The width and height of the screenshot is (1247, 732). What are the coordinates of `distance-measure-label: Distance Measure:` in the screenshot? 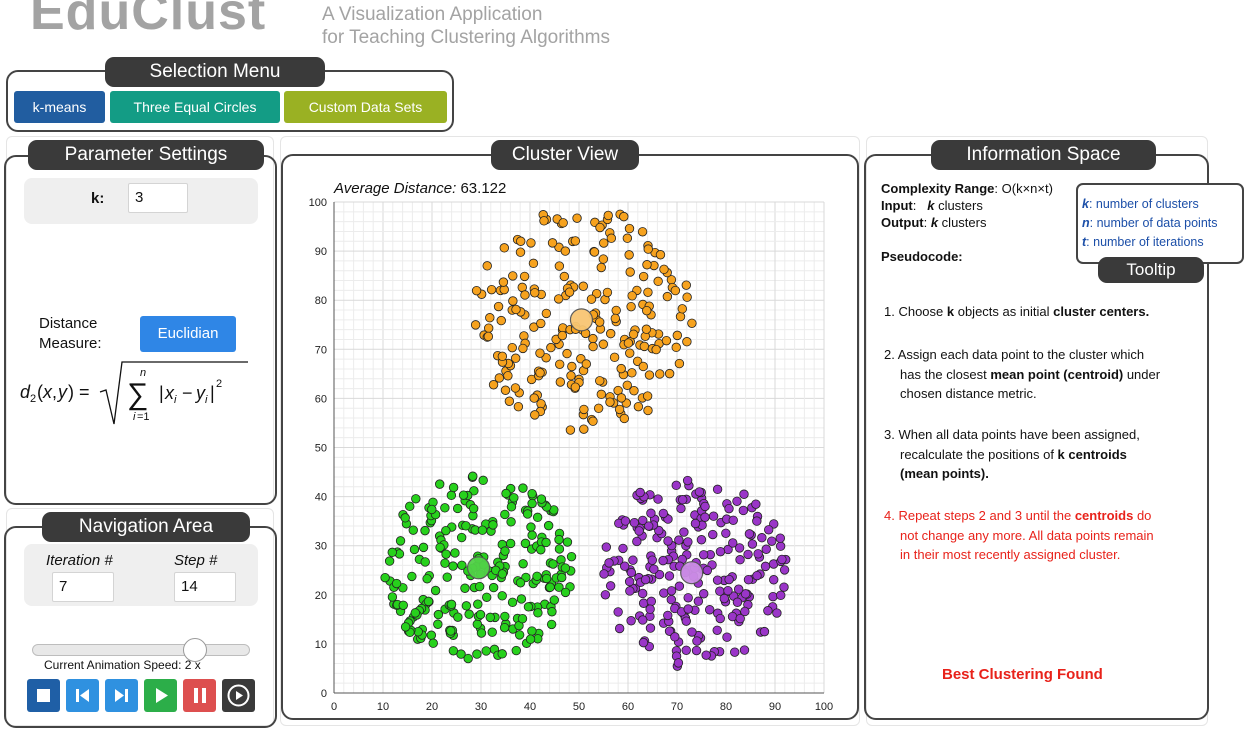 It's located at (70, 334).